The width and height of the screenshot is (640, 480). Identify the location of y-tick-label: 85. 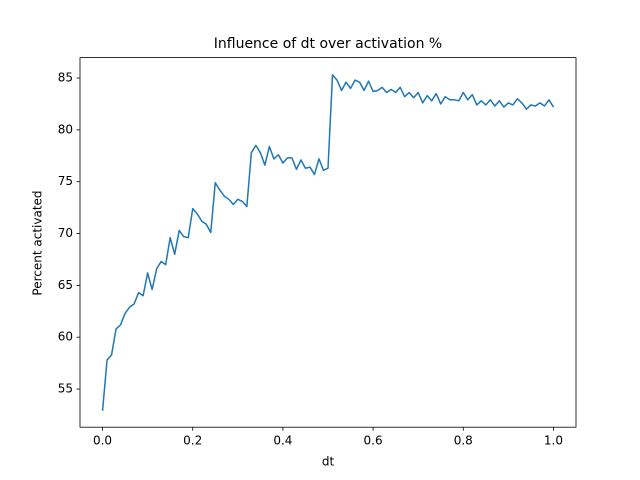
(65, 78).